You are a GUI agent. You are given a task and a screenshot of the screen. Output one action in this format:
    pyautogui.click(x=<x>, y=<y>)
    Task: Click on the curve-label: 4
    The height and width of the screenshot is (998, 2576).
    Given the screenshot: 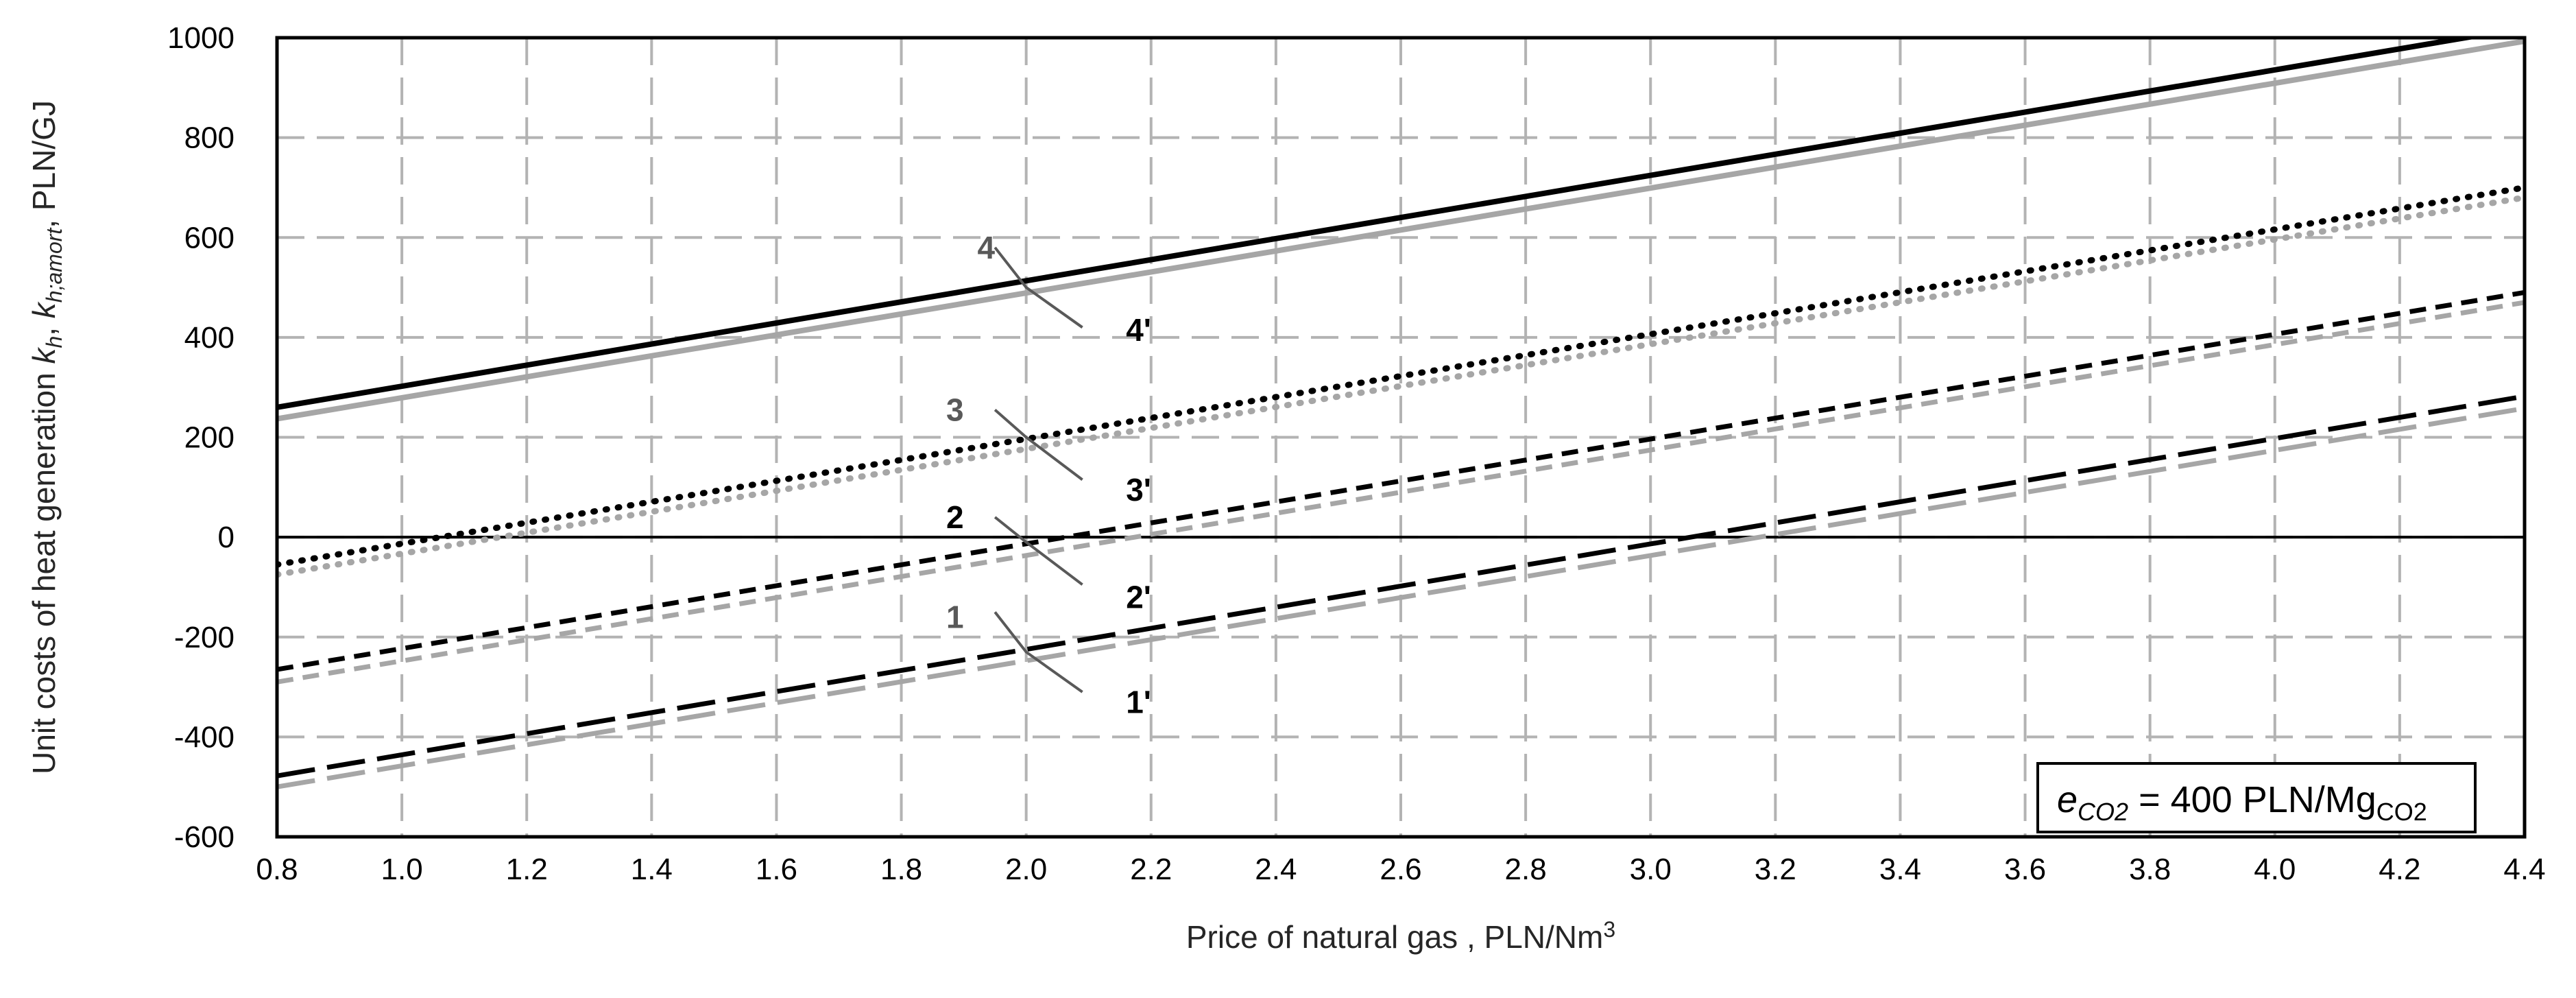 What is the action you would take?
    pyautogui.click(x=987, y=248)
    